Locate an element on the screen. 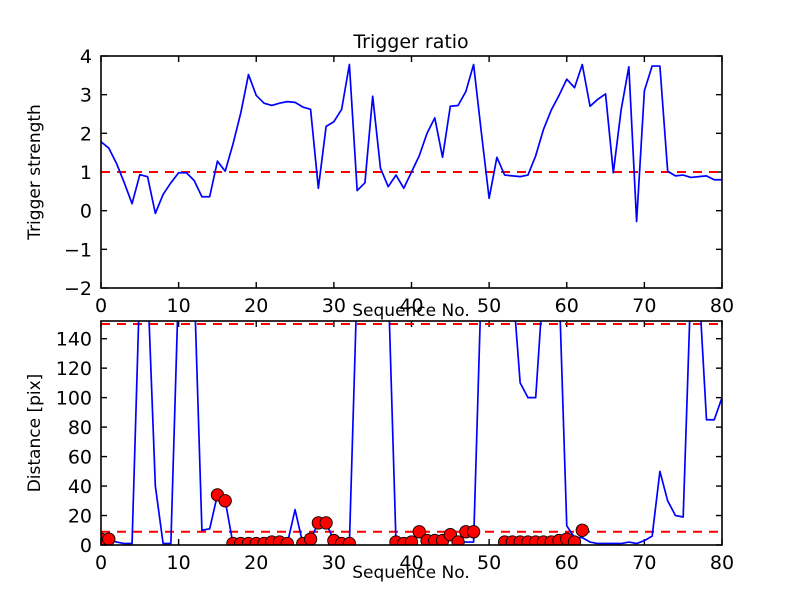  y-tick-label: 100 is located at coordinates (74, 399).